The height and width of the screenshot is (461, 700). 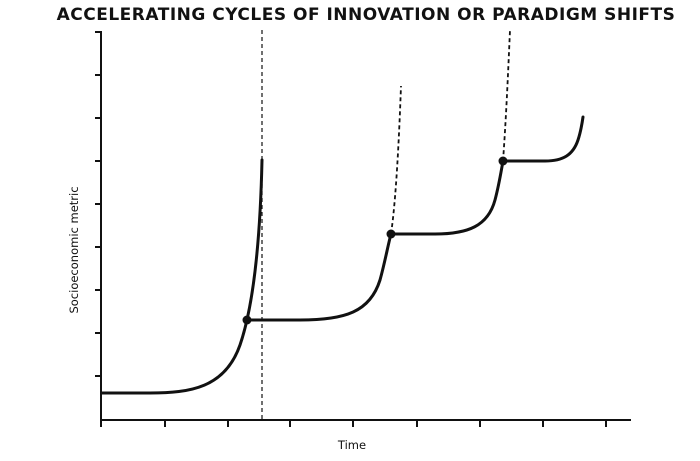 I want to click on y-ticks, so click(x=98, y=204).